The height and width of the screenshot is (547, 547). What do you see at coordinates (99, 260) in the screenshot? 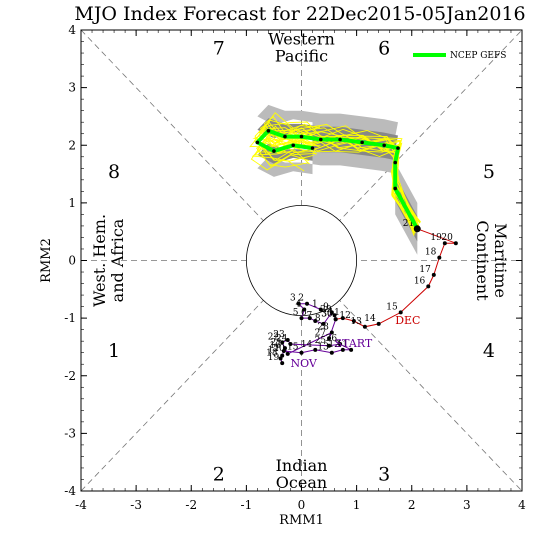
I see `region-left-line1: West. Hem.` at bounding box center [99, 260].